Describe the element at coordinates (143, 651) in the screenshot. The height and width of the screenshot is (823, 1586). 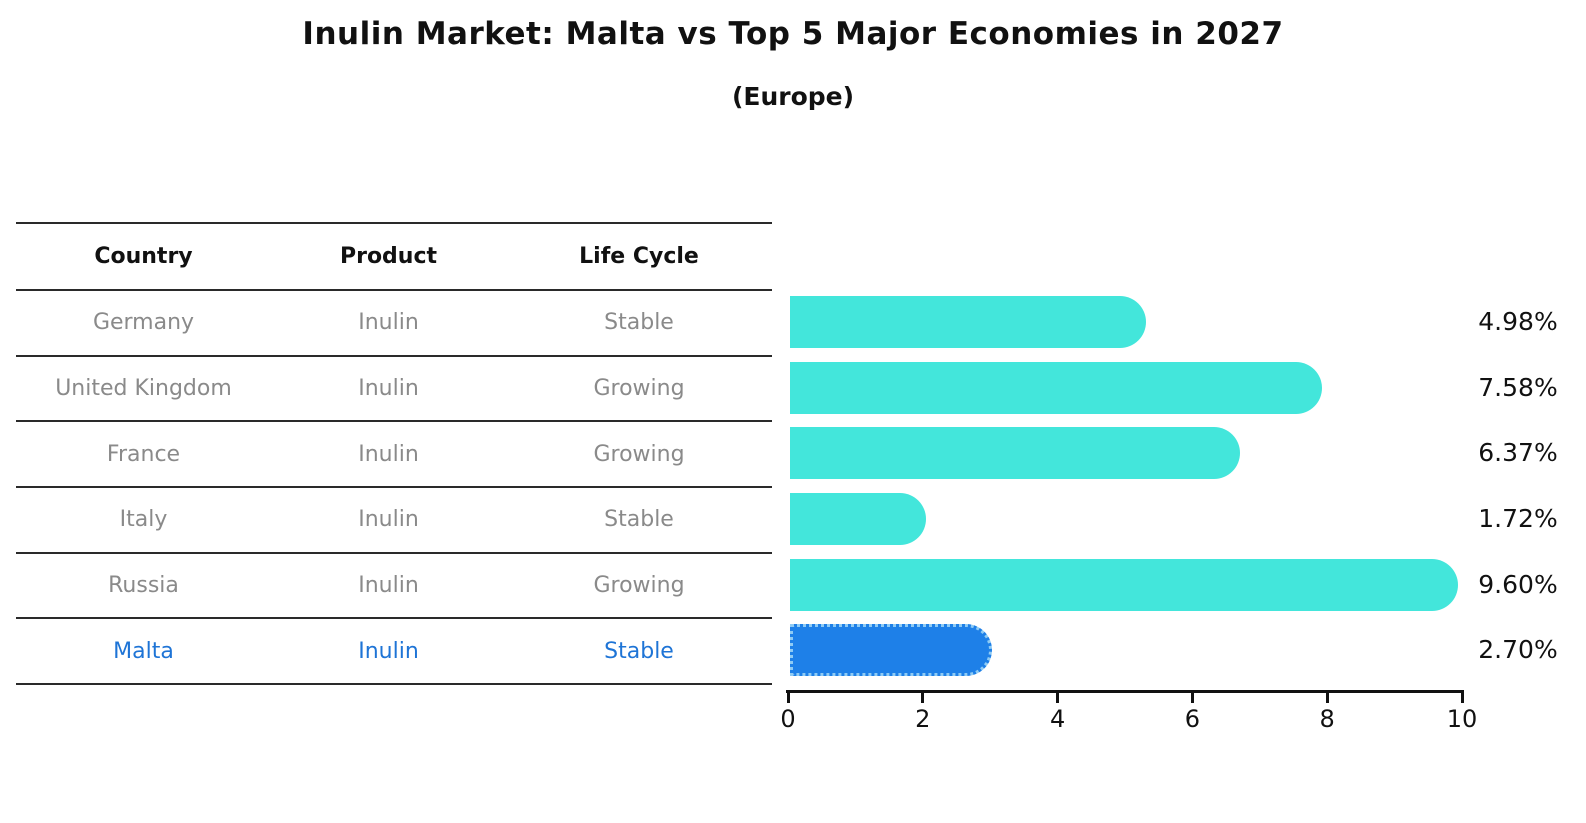
I see `table-row-cell: Malta` at that location.